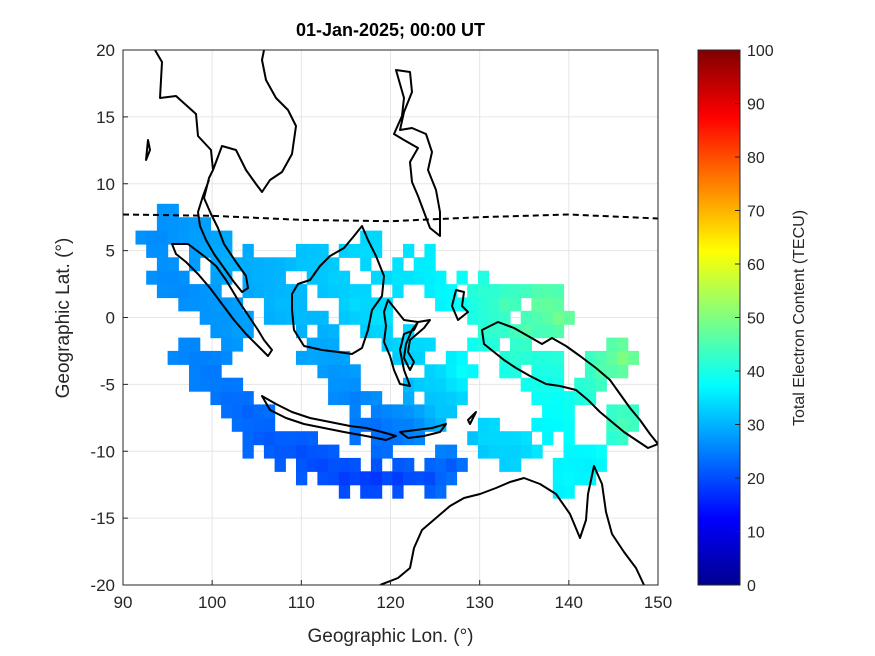 This screenshot has width=875, height=656. What do you see at coordinates (123, 602) in the screenshot?
I see `x-tick-label: 90` at bounding box center [123, 602].